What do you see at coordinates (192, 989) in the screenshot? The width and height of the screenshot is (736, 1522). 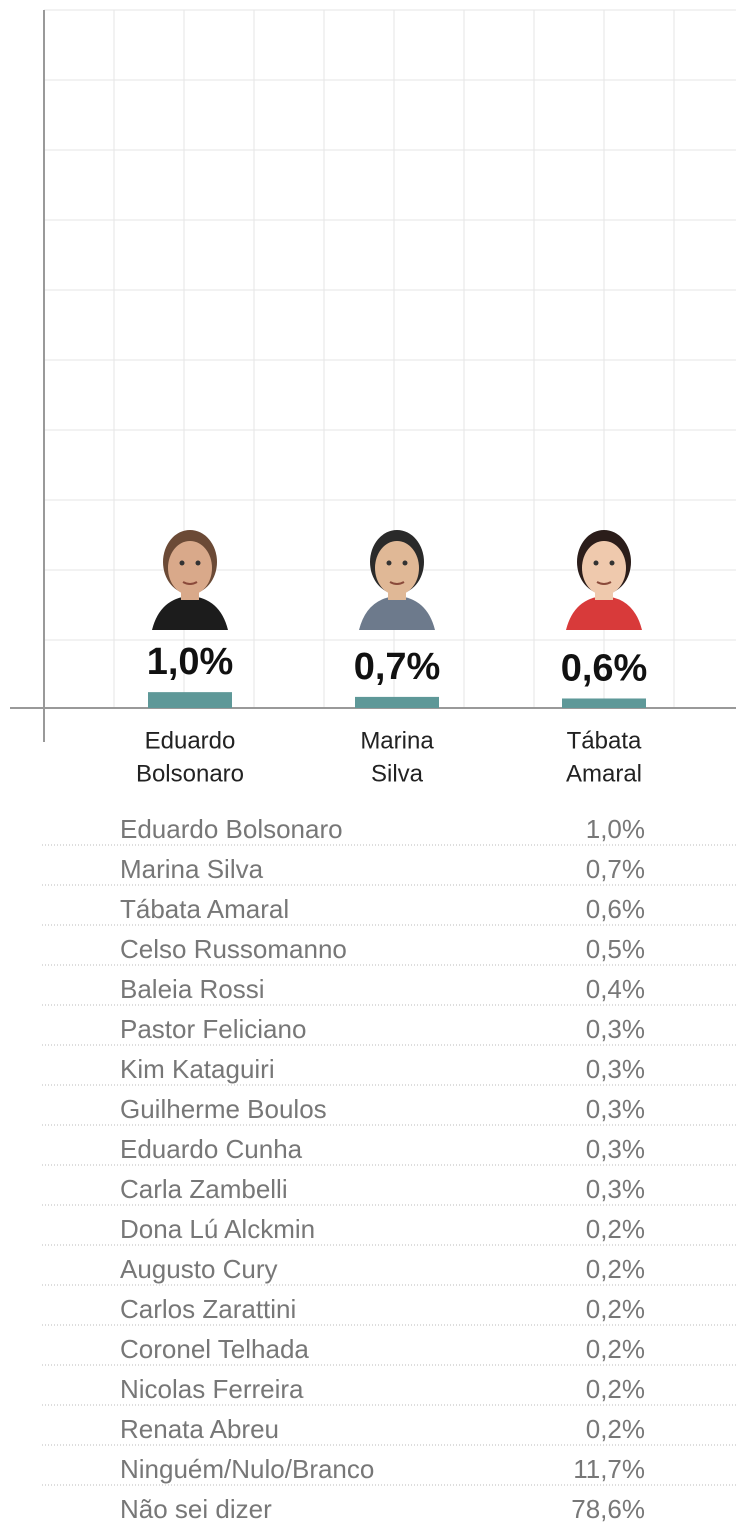 I see `row-name: Baleia Rossi` at bounding box center [192, 989].